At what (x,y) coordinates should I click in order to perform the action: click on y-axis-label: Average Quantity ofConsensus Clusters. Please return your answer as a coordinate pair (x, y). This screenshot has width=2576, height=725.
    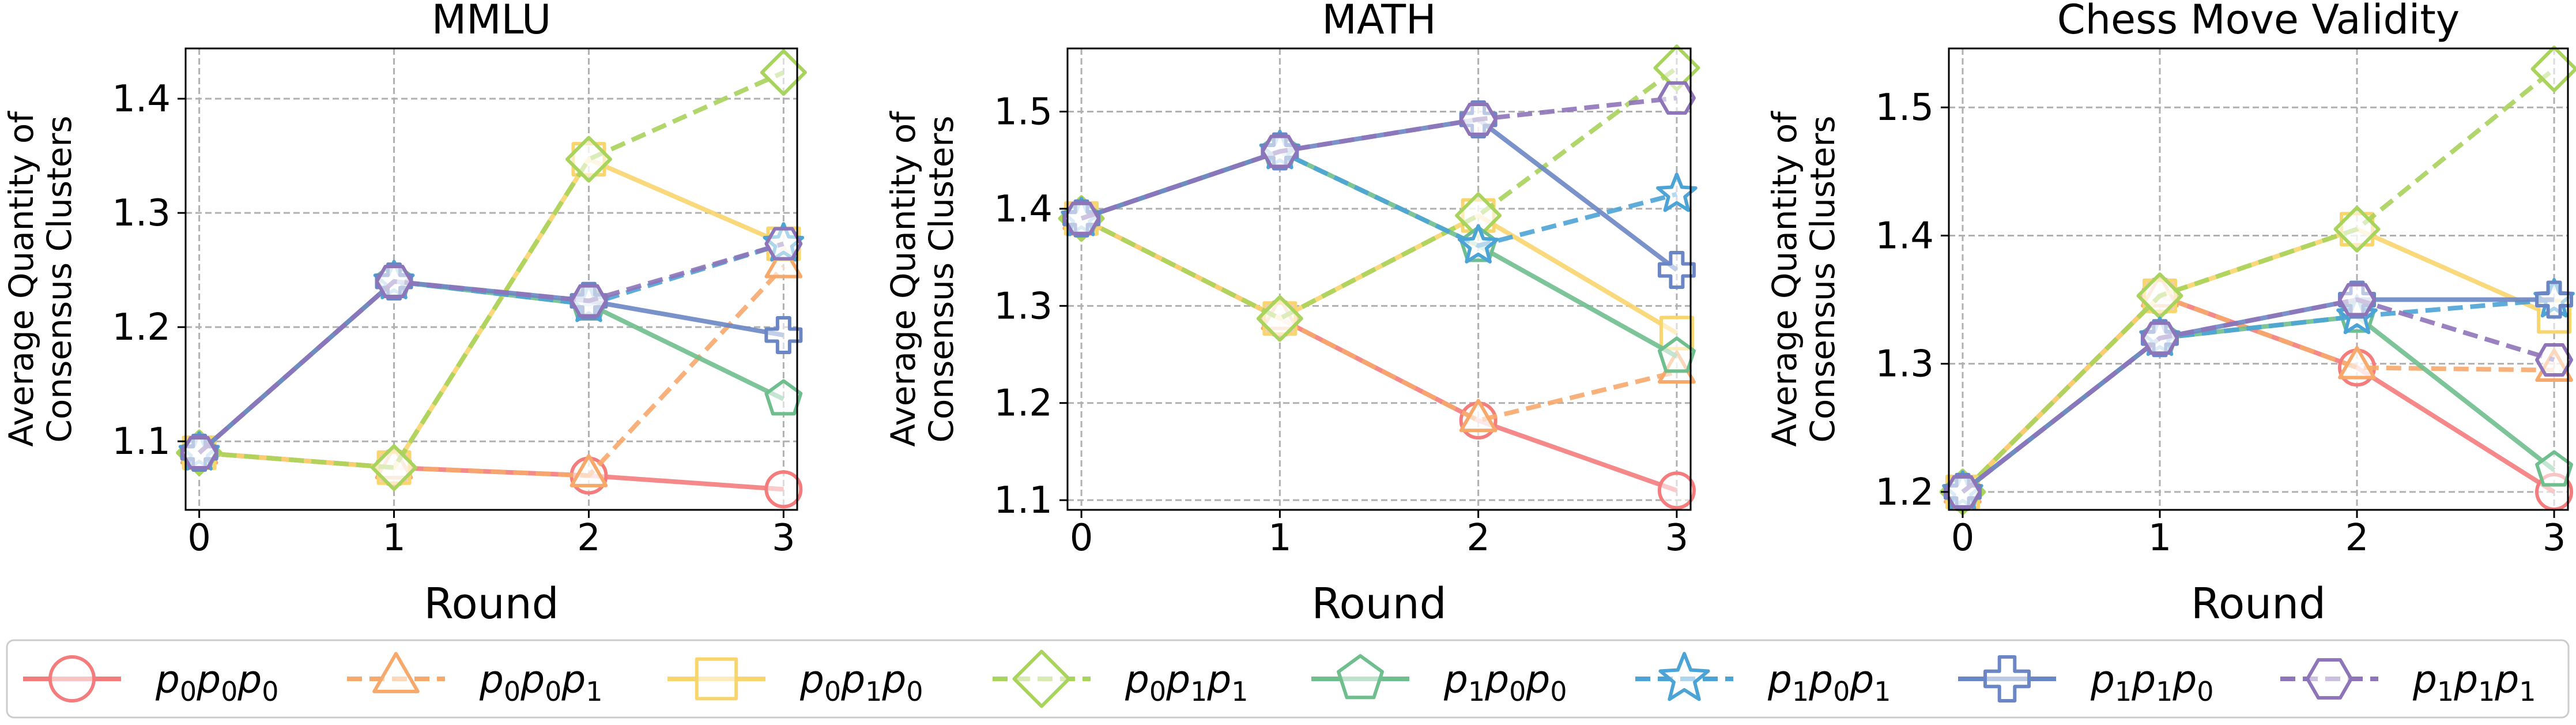
    Looking at the image, I should click on (922, 279).